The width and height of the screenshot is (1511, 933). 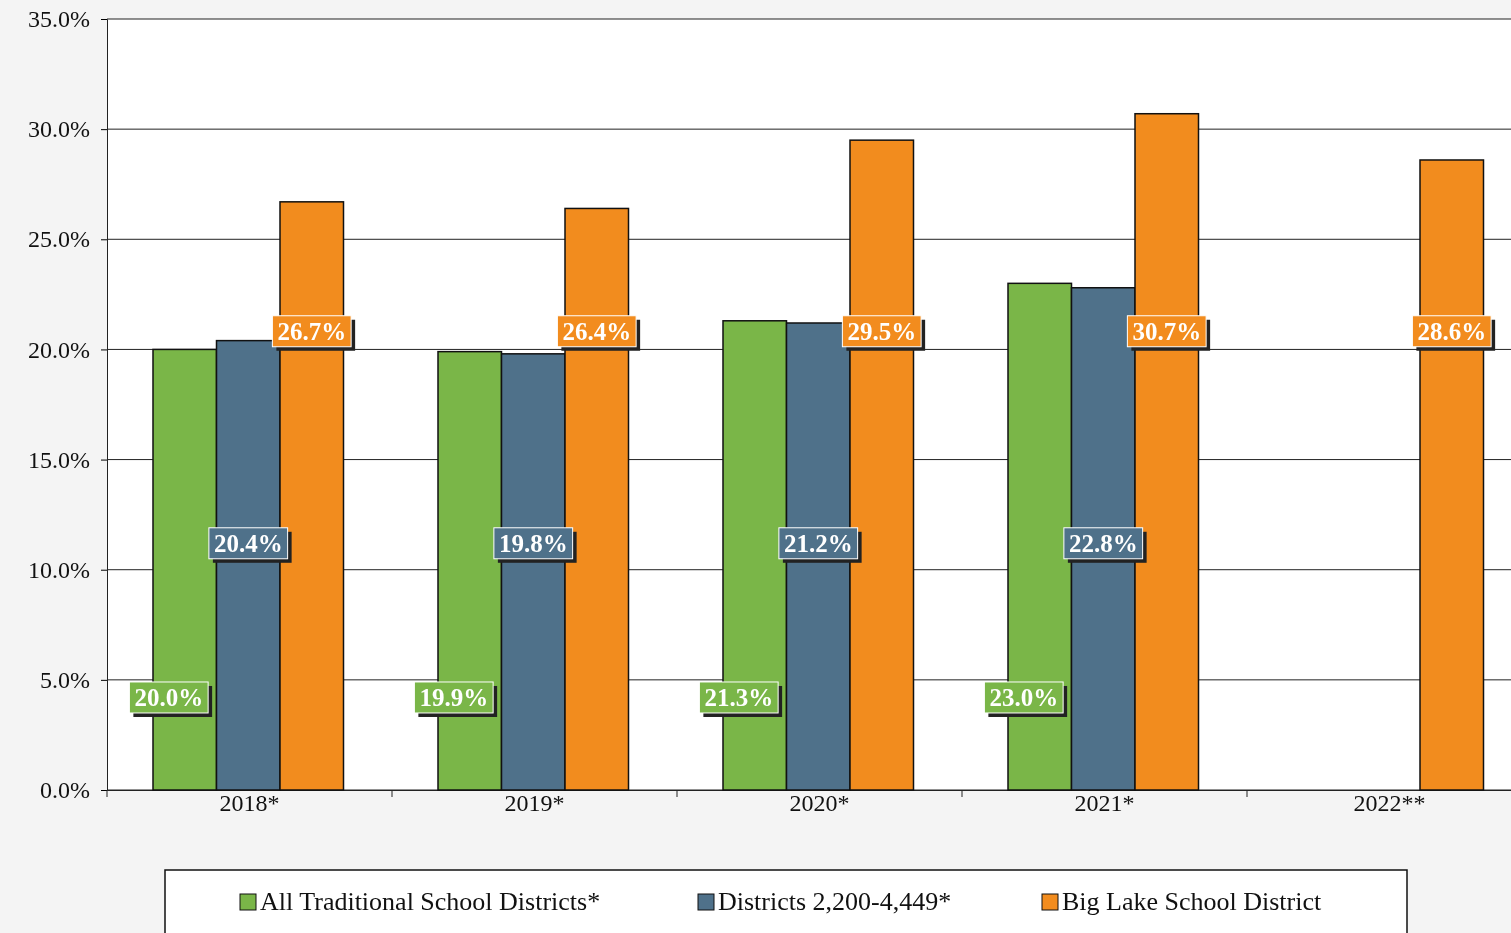 What do you see at coordinates (249, 803) in the screenshot?
I see `x-tick-label: 2018*` at bounding box center [249, 803].